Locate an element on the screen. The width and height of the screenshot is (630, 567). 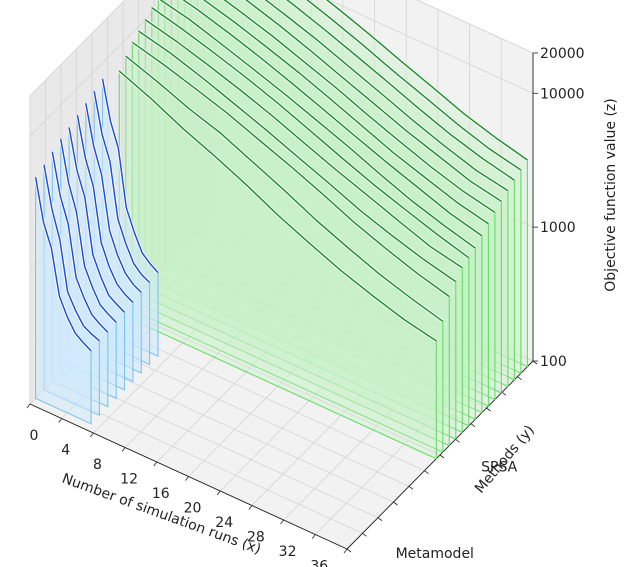
y-tick-label: Metamodel is located at coordinates (435, 554).